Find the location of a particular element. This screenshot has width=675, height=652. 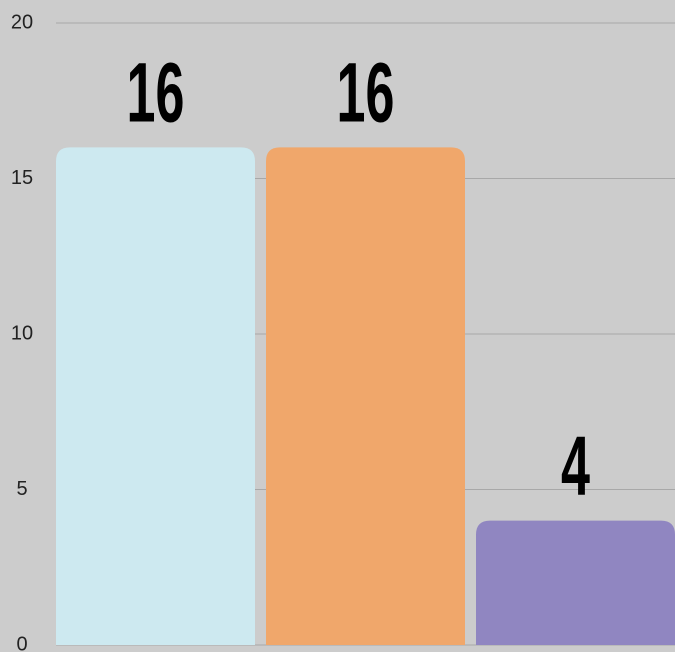

y-tick-label: 15 is located at coordinates (22, 178).